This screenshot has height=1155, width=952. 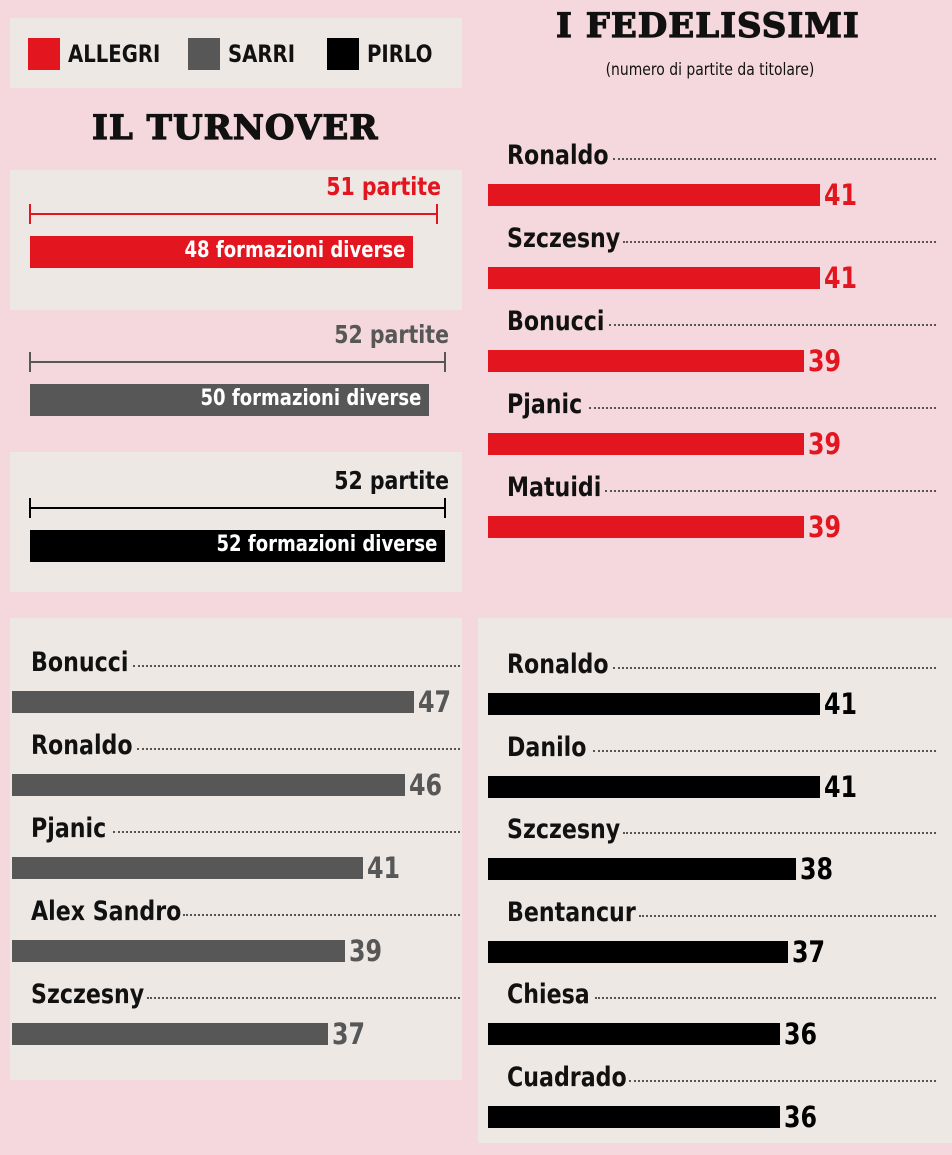 I want to click on player-value-sarri-4: 37, so click(x=349, y=1034).